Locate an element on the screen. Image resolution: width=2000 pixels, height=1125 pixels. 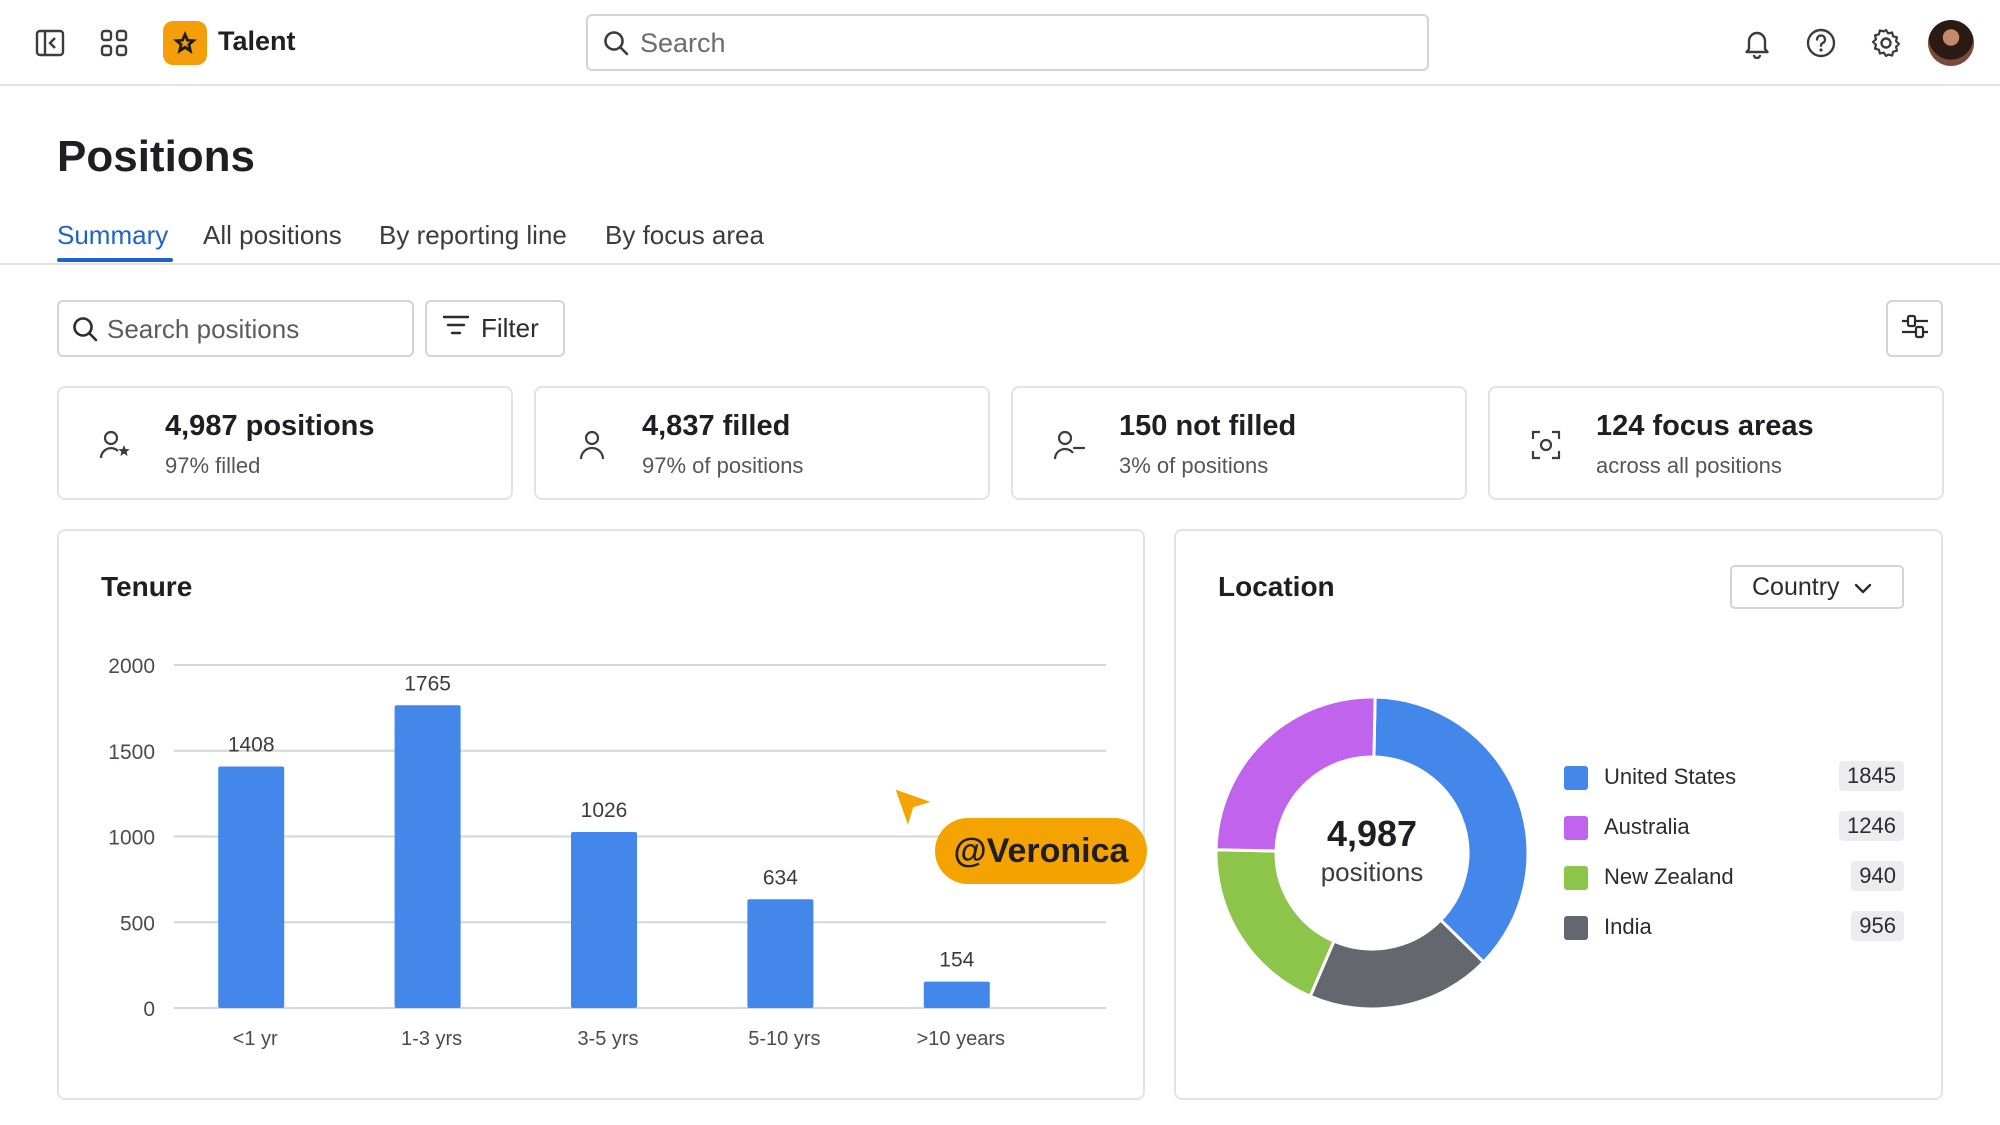
stat-subtitle: across all positions is located at coordinates (1689, 465).